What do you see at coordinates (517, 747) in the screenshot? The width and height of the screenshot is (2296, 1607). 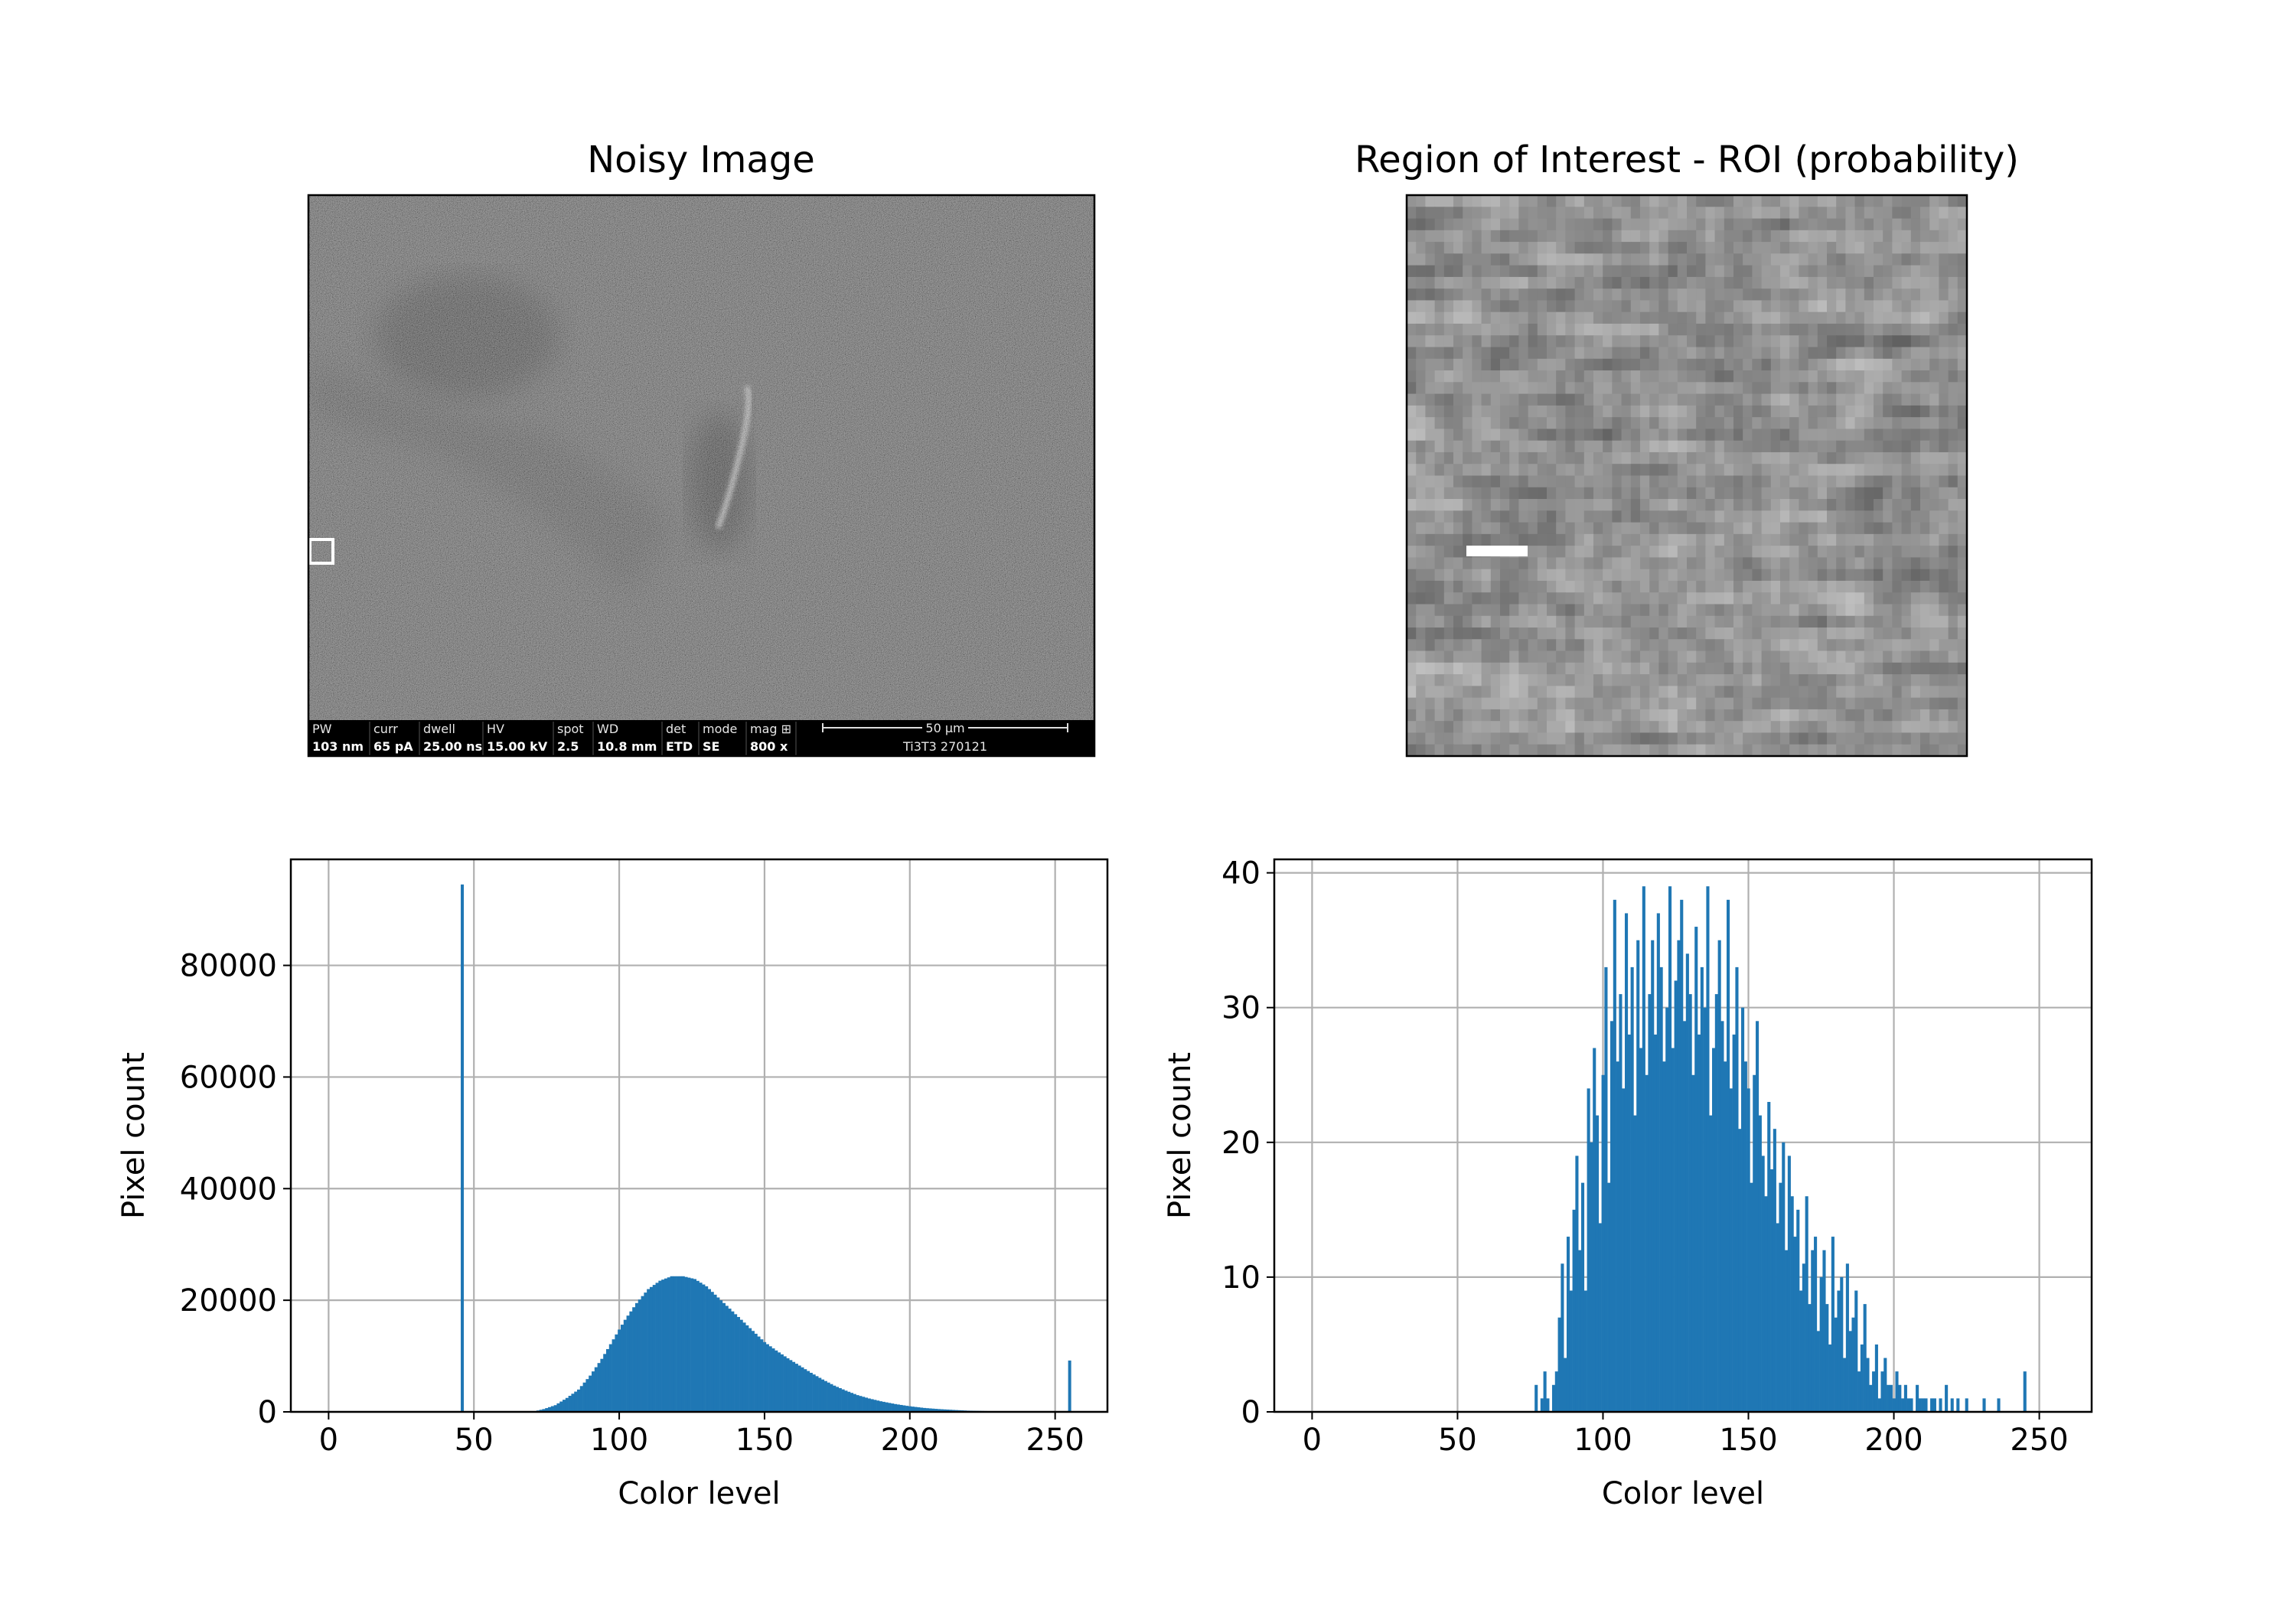 I see `info-value: 15.00 kV` at bounding box center [517, 747].